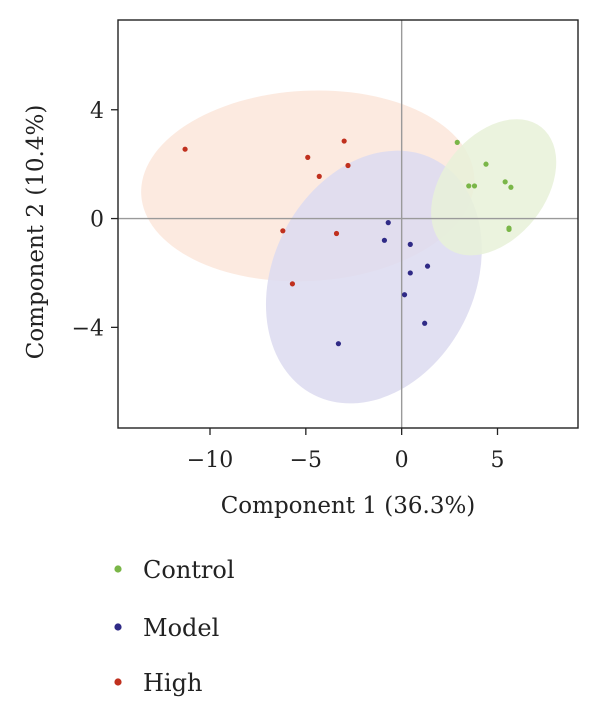 The height and width of the screenshot is (719, 600). Describe the element at coordinates (306, 460) in the screenshot. I see `x-tick-label: −5` at that location.